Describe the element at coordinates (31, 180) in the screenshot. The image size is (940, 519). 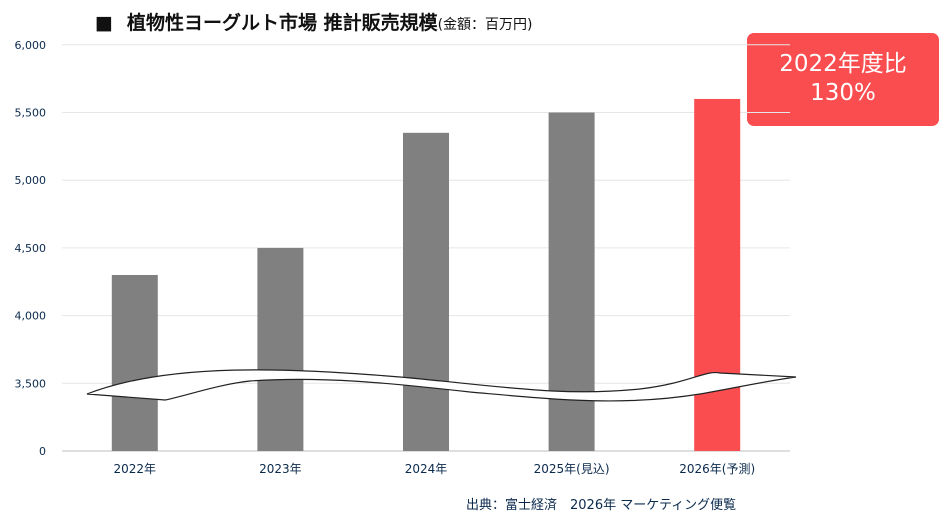
I see `y-tick-label: 5,000` at that location.